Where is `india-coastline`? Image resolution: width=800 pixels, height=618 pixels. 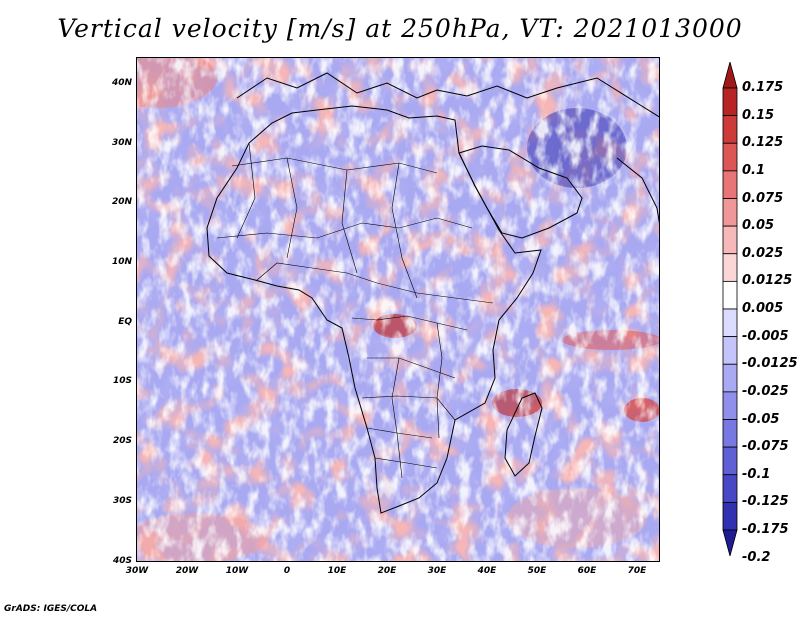
india-coastline is located at coordinates (637, 190).